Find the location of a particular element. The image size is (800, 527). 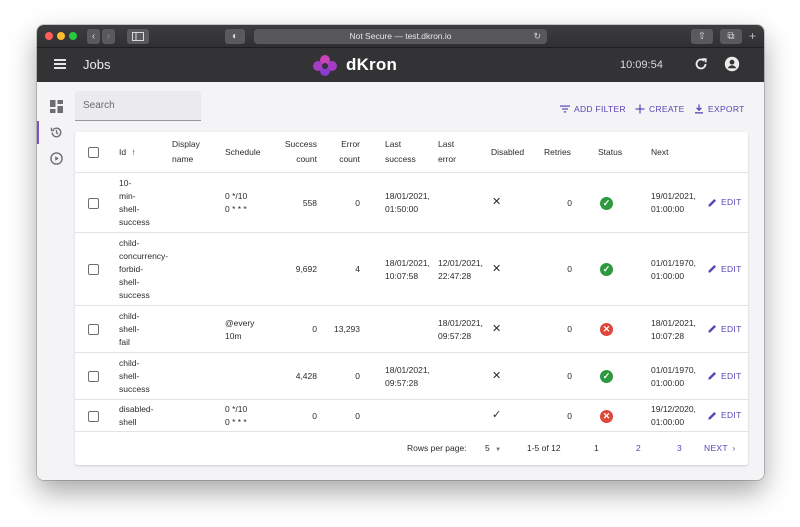

search-label: Search is located at coordinates (99, 105).